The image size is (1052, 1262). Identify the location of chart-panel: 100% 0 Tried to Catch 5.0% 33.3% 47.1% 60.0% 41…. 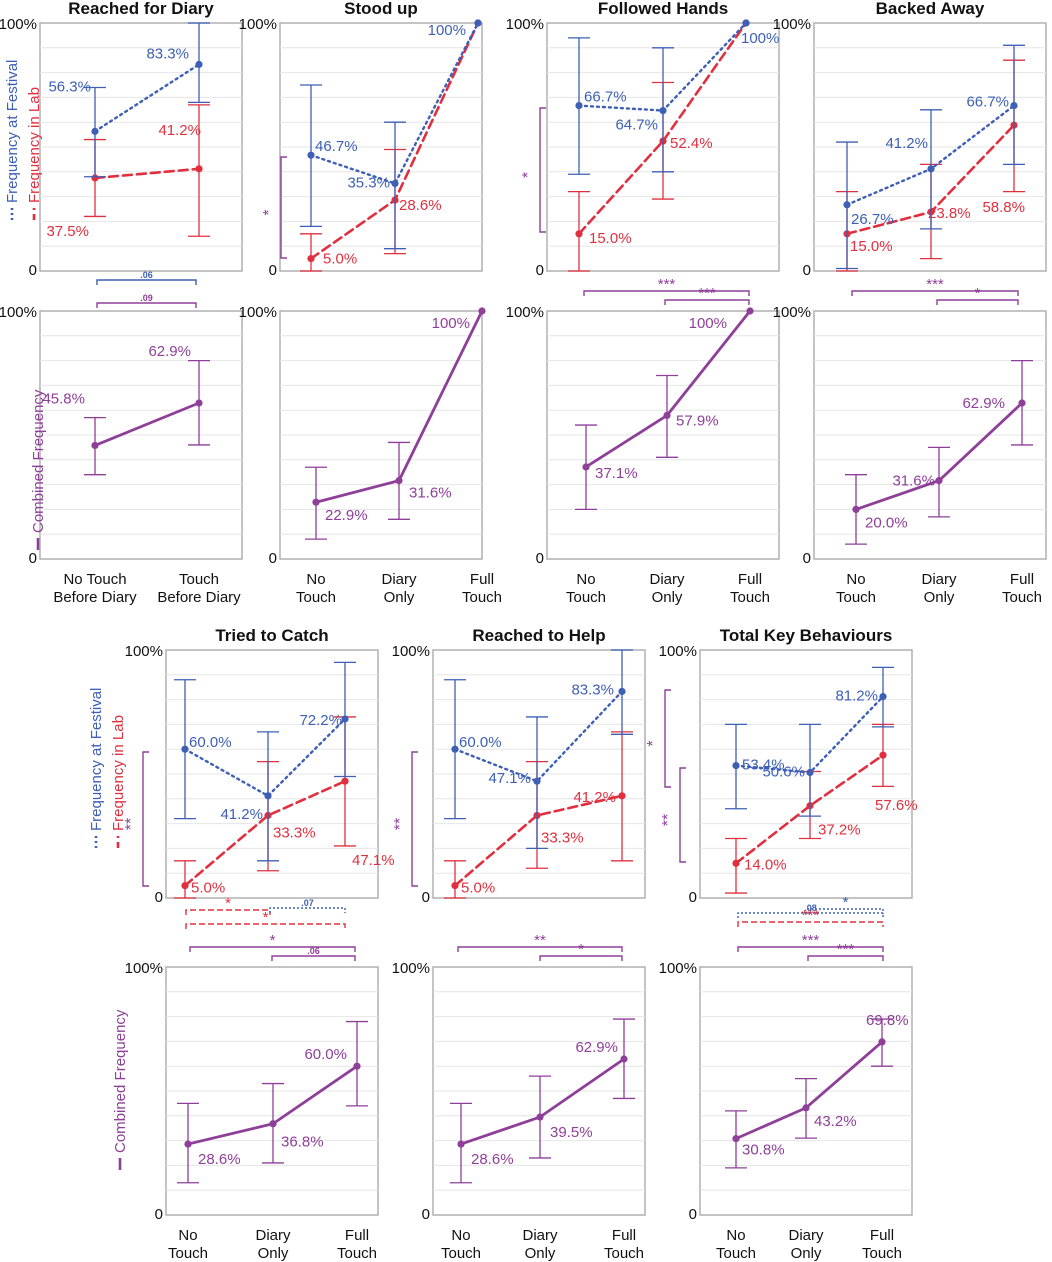
(260, 766).